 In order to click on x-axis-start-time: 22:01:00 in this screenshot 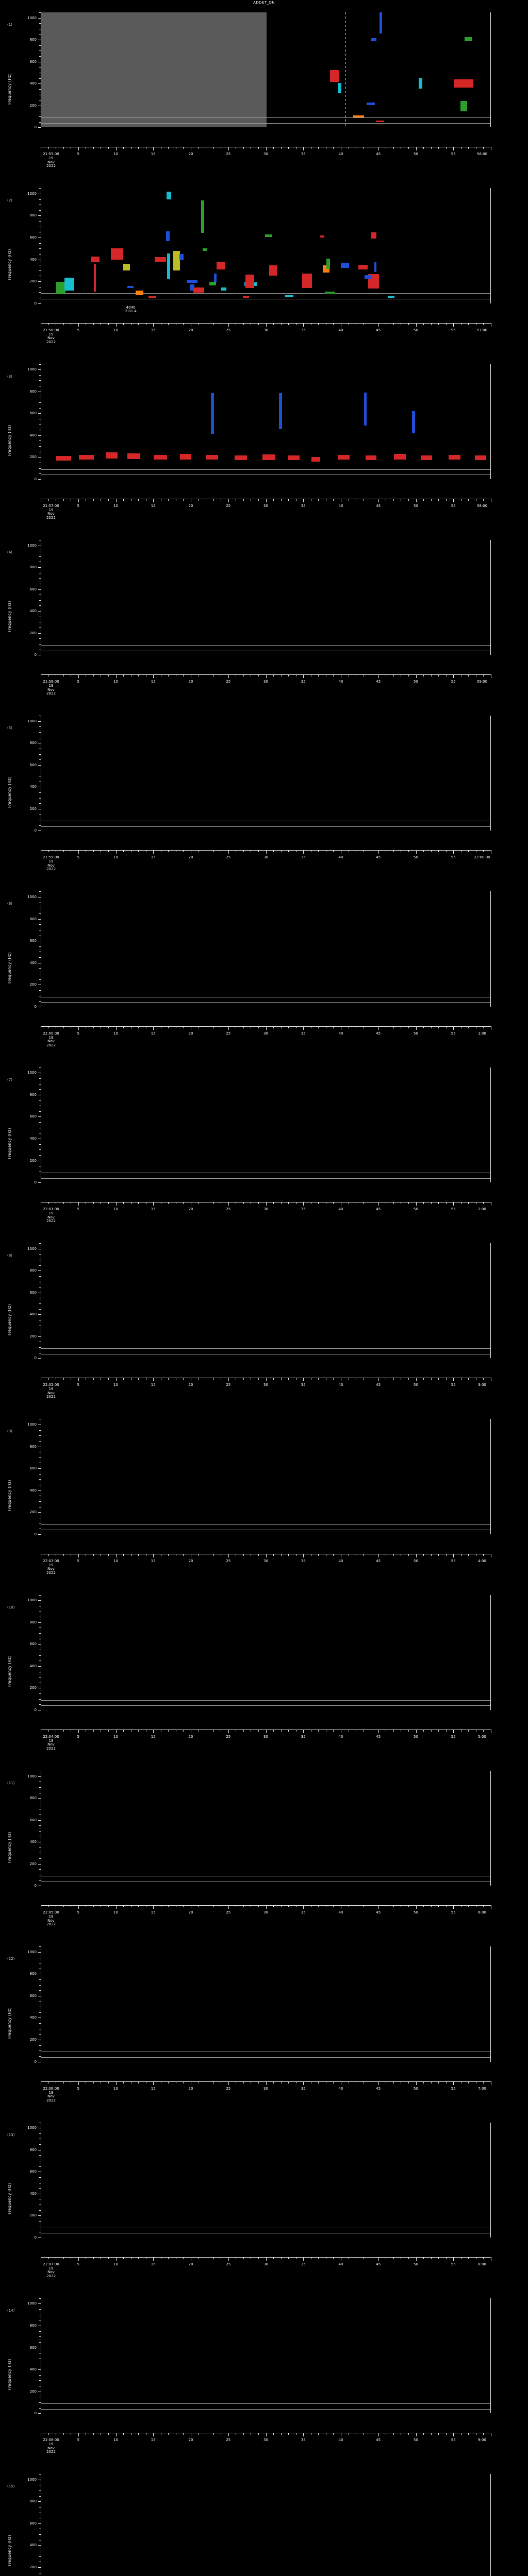, I will do `click(51, 1209)`.